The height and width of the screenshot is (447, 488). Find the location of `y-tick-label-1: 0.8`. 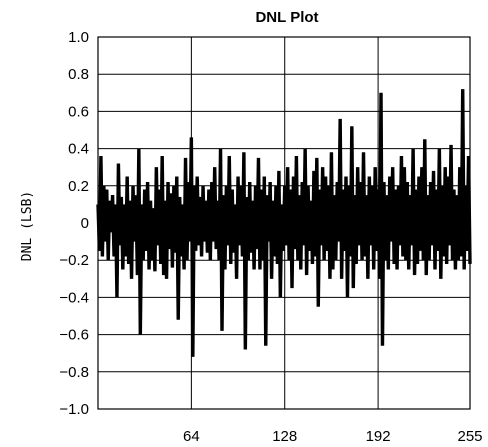

y-tick-label-1: 0.8 is located at coordinates (78, 74).